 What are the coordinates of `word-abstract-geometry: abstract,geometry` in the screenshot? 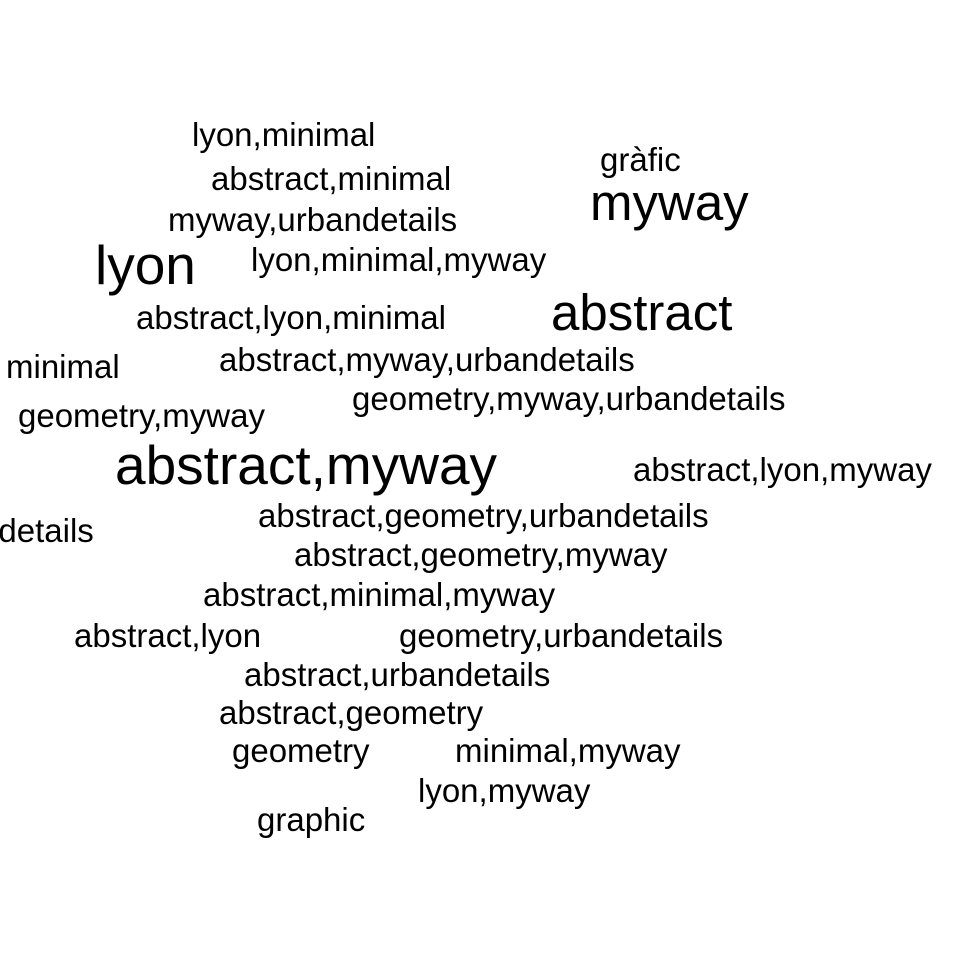 It's located at (351, 712).